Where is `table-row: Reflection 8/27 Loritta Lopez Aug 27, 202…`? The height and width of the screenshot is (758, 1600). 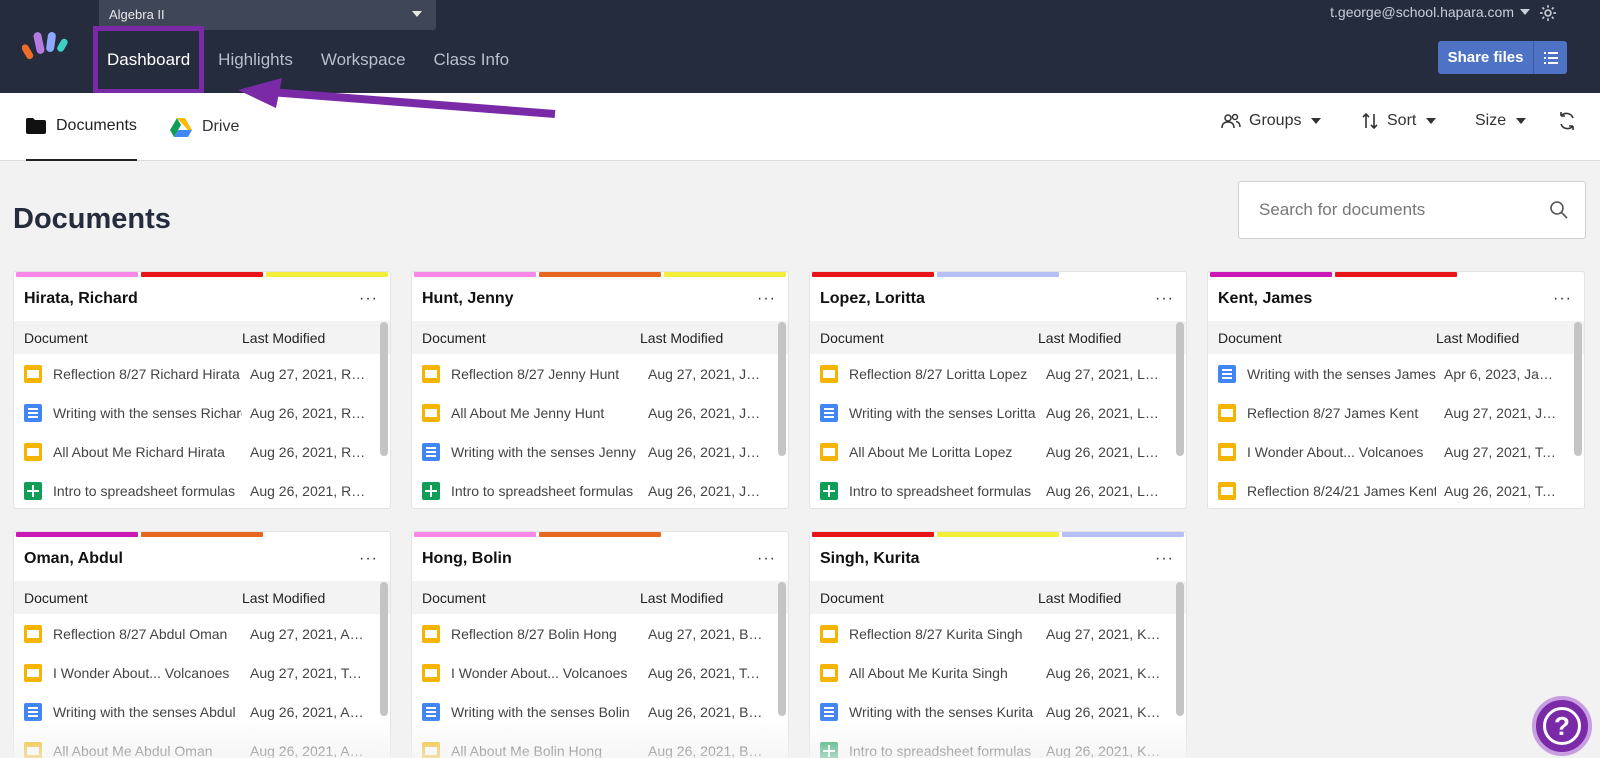
table-row: Reflection 8/27 Loritta Lopez Aug 27, 202… is located at coordinates (998, 373).